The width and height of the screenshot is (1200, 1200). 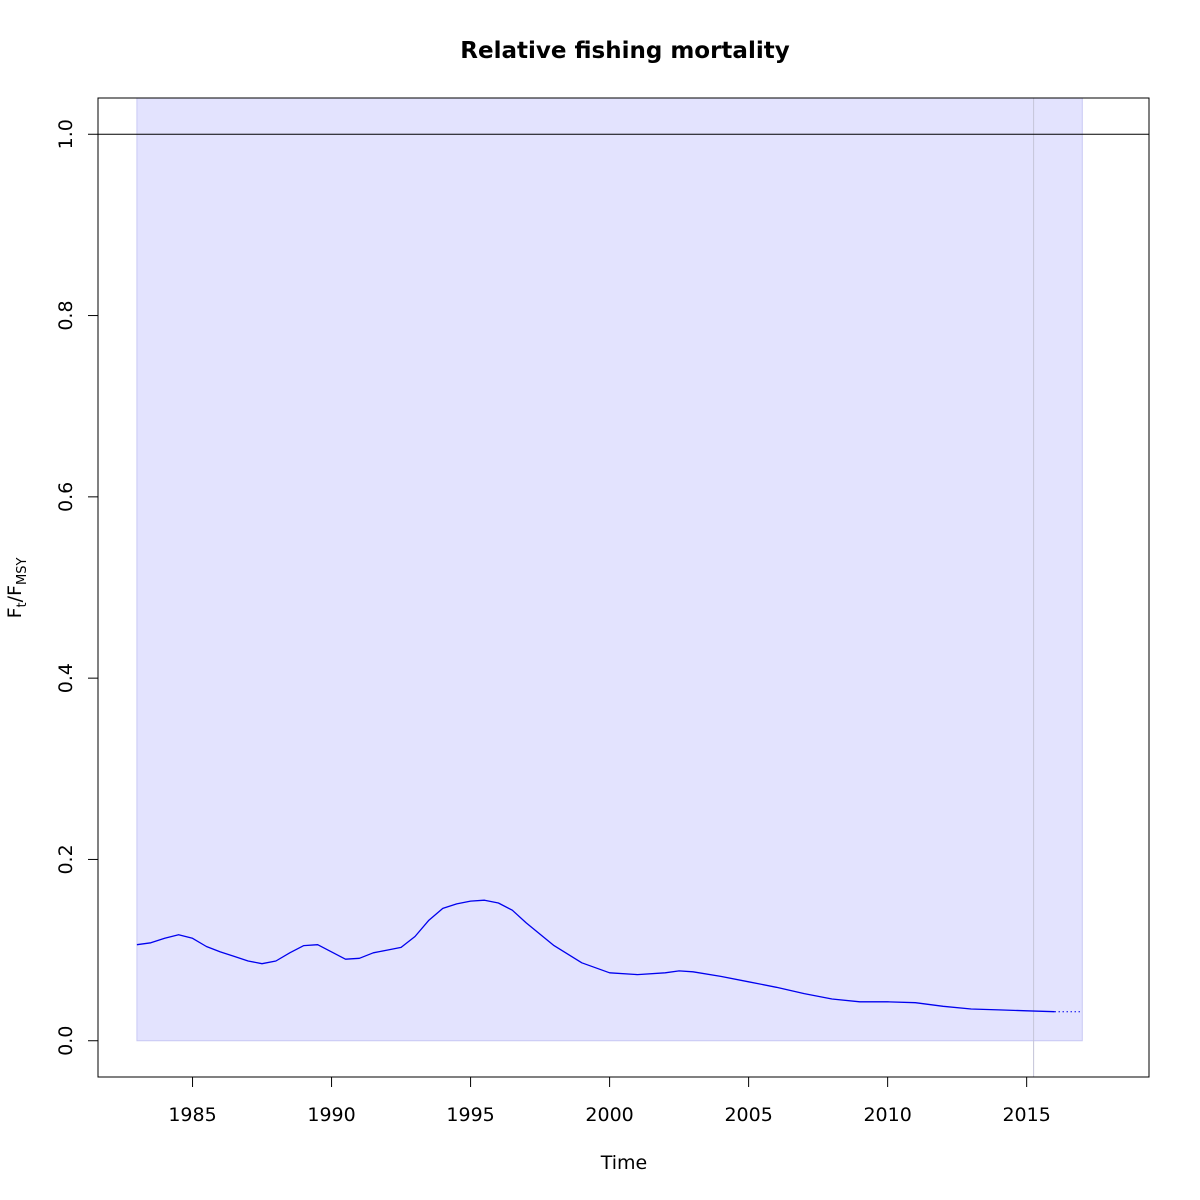 I want to click on y-tick-label: 0.8, so click(x=66, y=315).